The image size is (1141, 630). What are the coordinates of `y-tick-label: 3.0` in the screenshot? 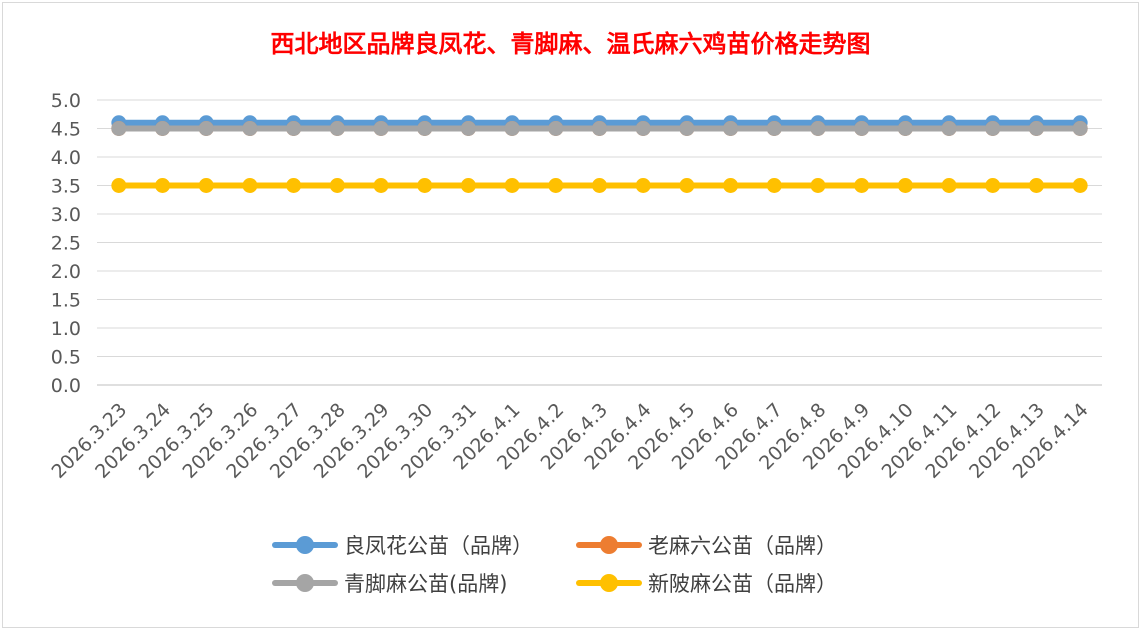 It's located at (66, 215).